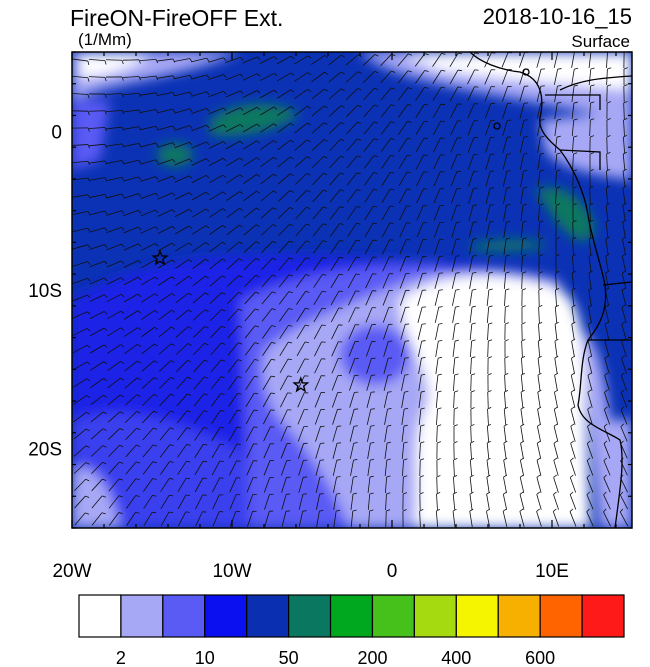  I want to click on colorbar: 2 10 50 200 400 600, so click(351, 630).